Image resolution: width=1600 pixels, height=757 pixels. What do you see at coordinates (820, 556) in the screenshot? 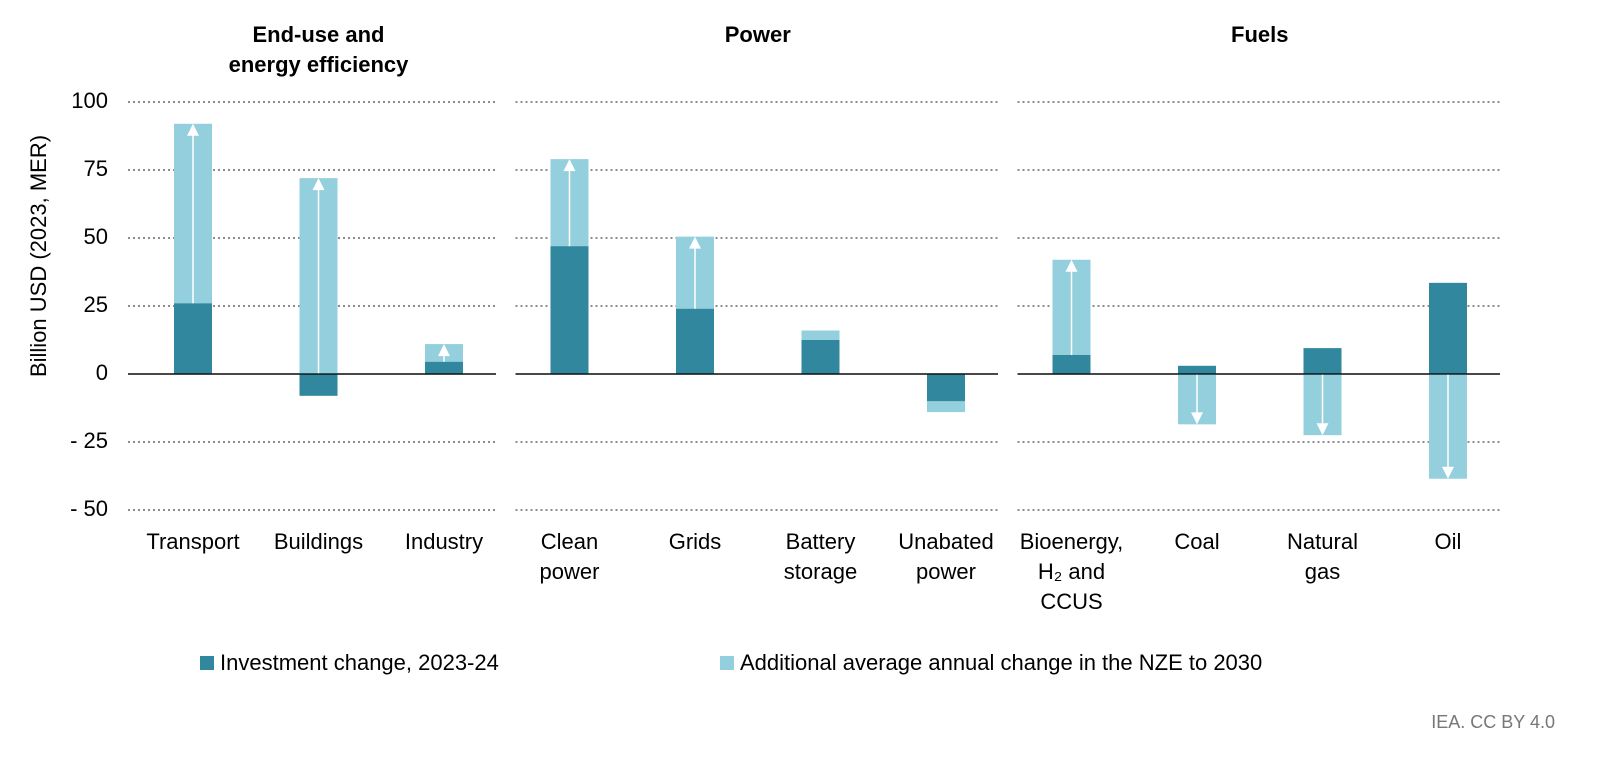
I see `x-tick-label: Battery storage` at bounding box center [820, 556].